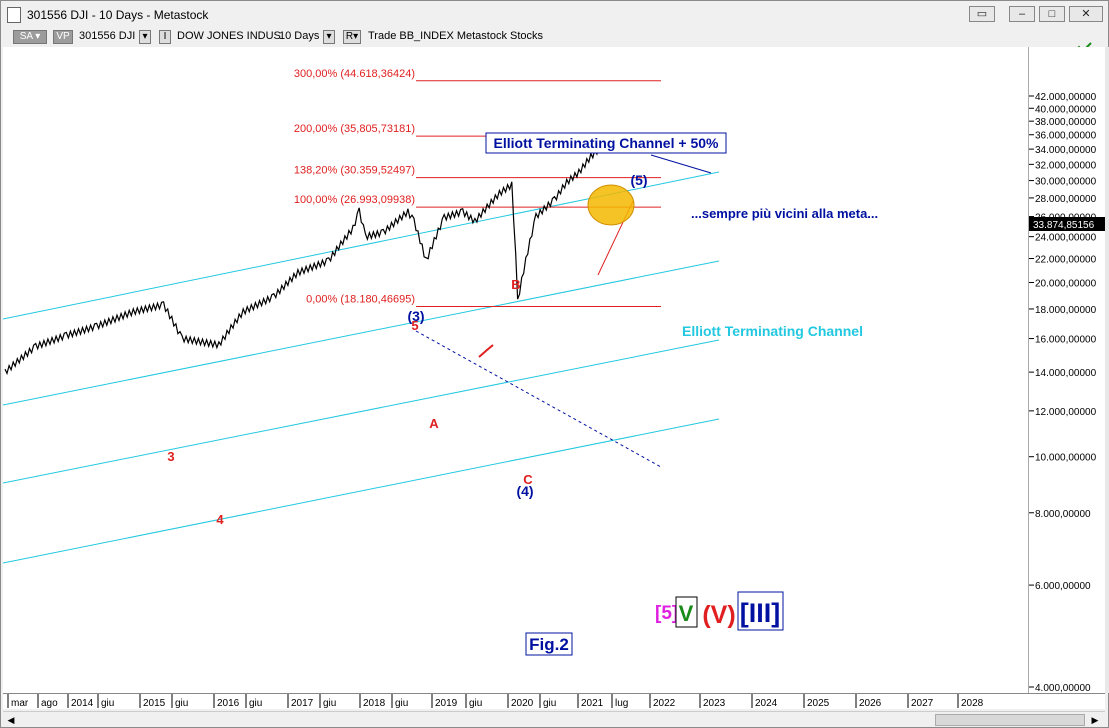 This screenshot has height=728, width=1109. What do you see at coordinates (1066, 97) in the screenshot?
I see `y-tick-label: 42.000,00000` at bounding box center [1066, 97].